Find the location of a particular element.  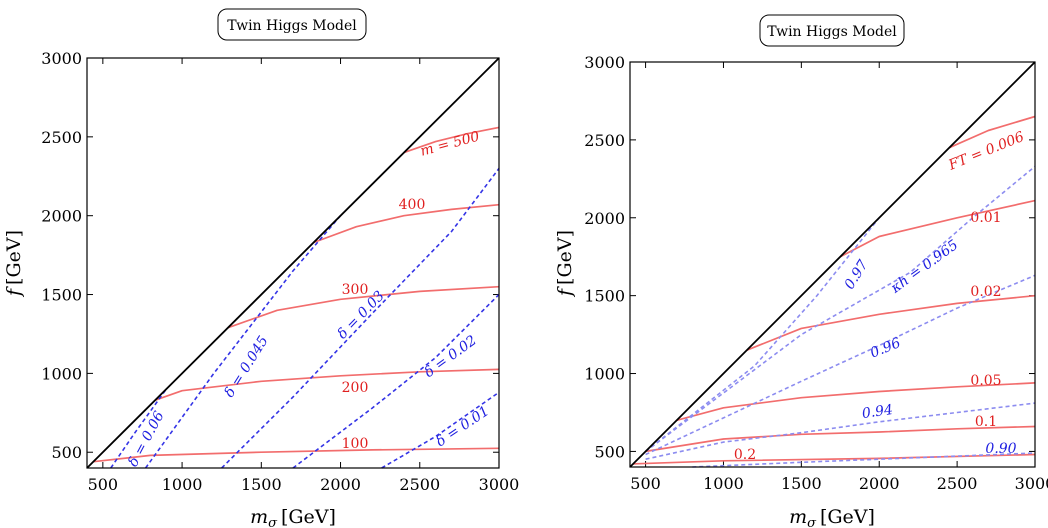

left-title: Twin Higgs Model is located at coordinates (292, 26).